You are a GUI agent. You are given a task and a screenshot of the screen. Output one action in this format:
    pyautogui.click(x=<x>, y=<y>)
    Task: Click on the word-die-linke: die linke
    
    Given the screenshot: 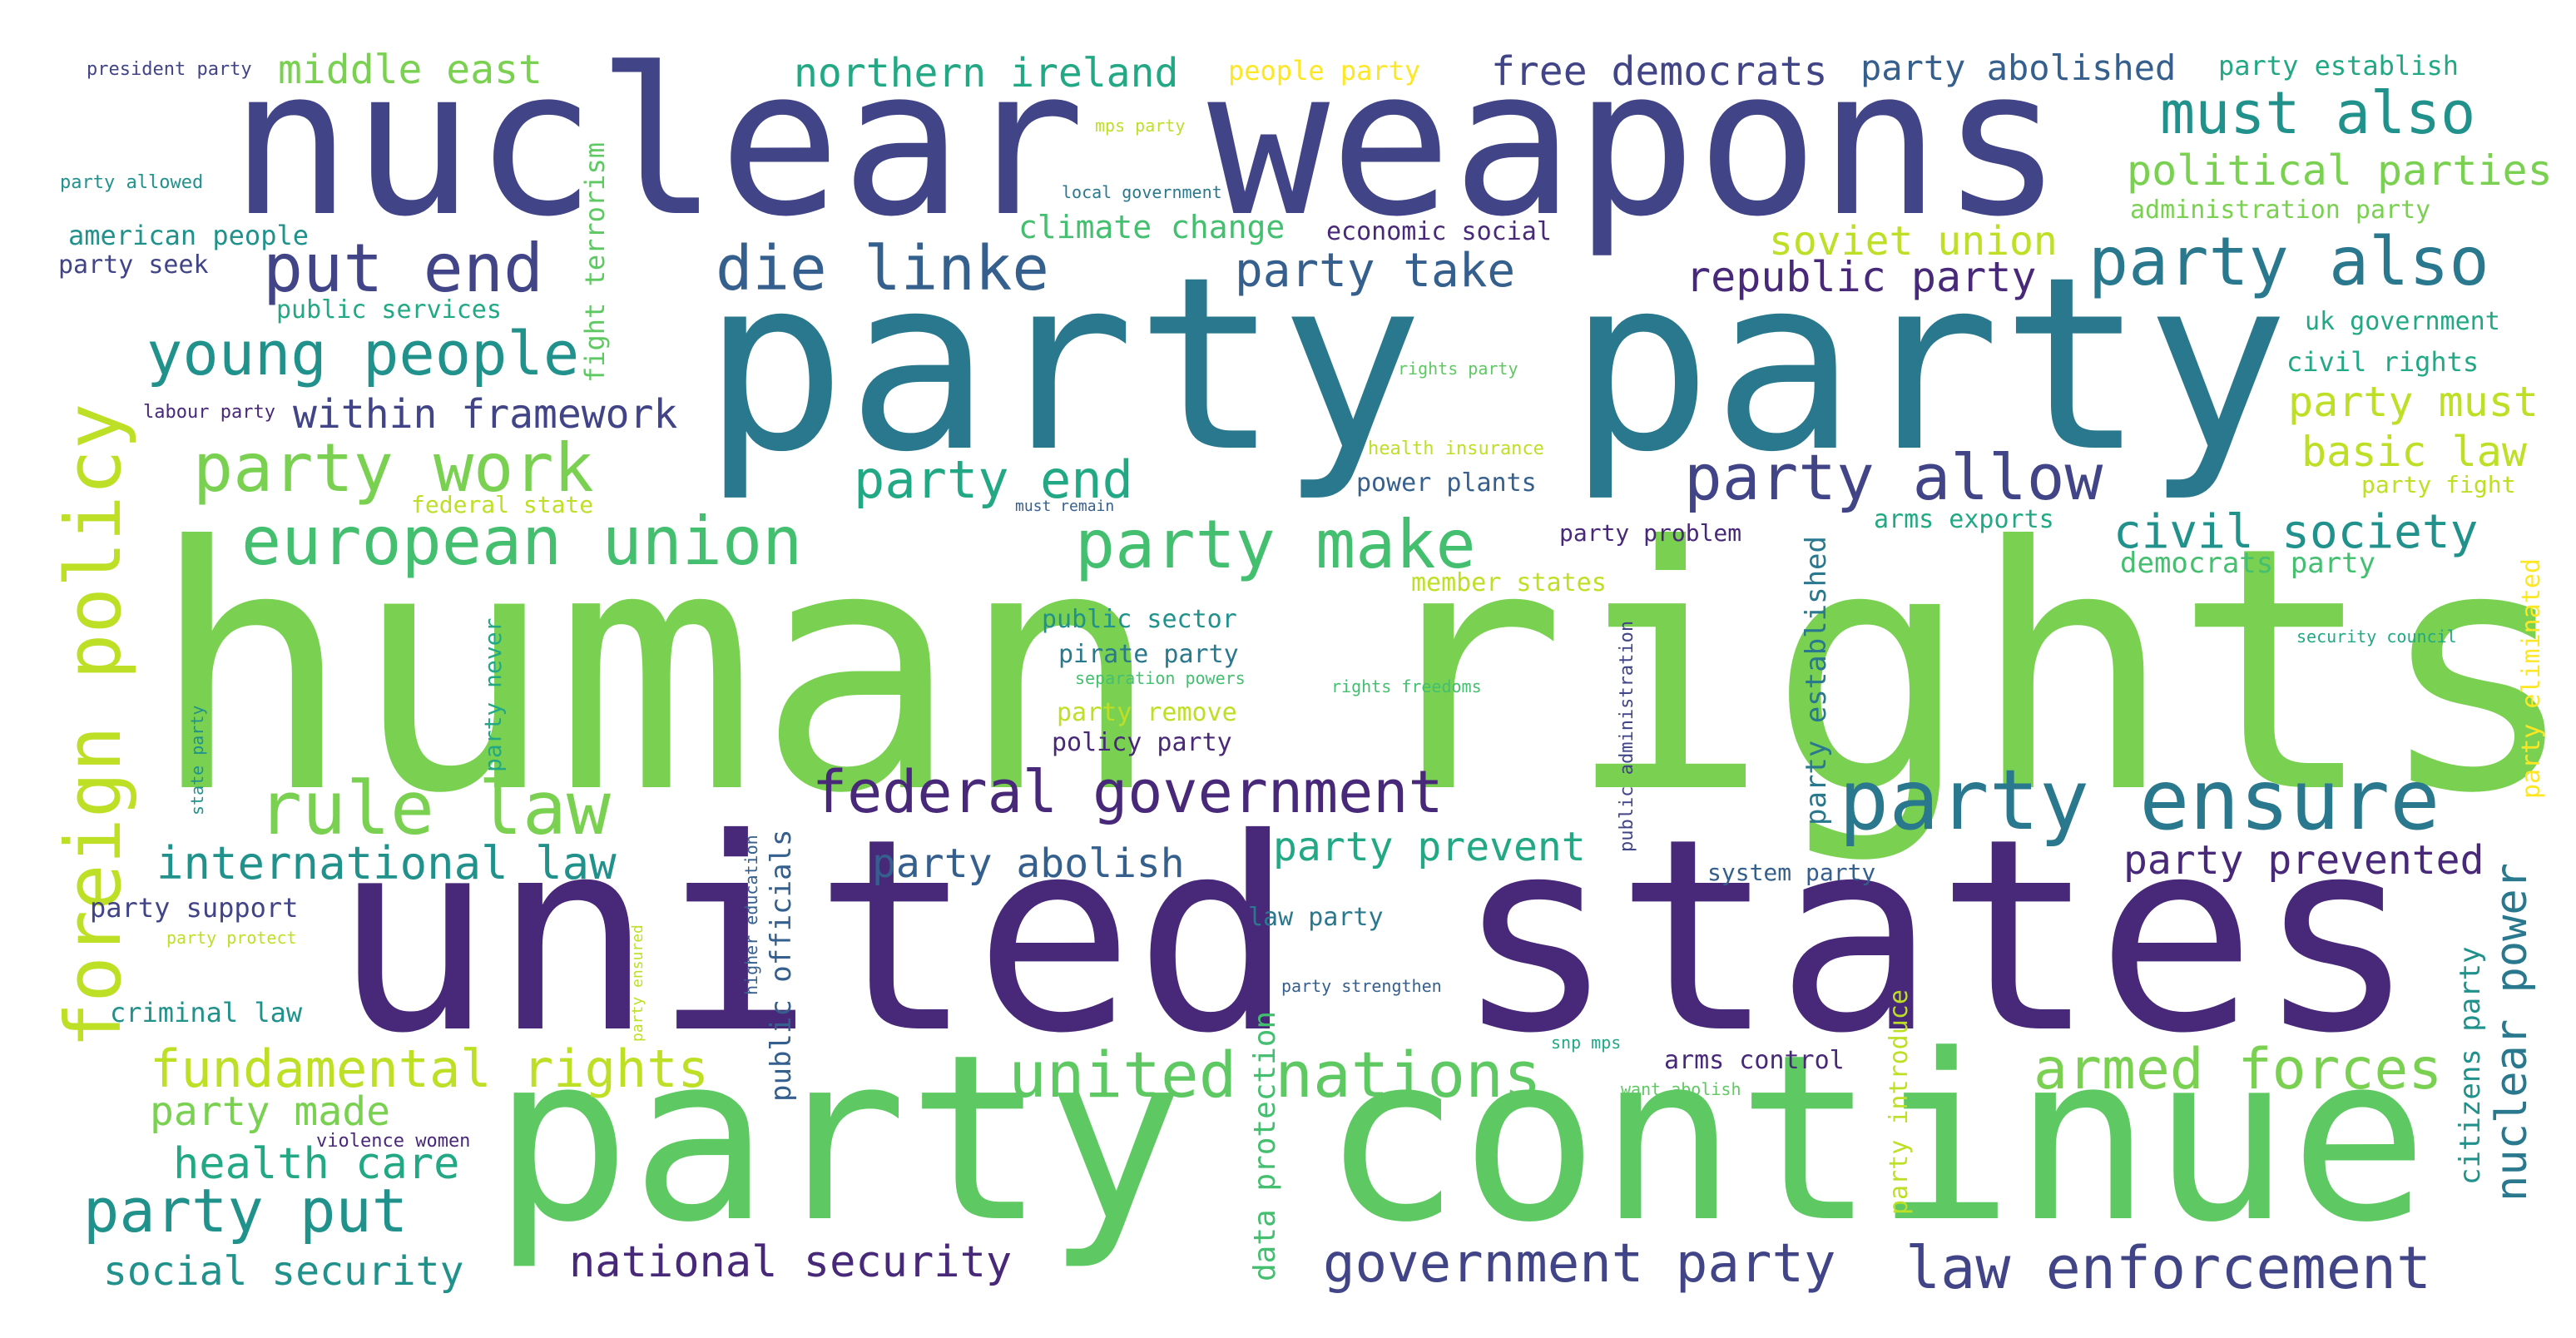 What is the action you would take?
    pyautogui.click(x=882, y=269)
    